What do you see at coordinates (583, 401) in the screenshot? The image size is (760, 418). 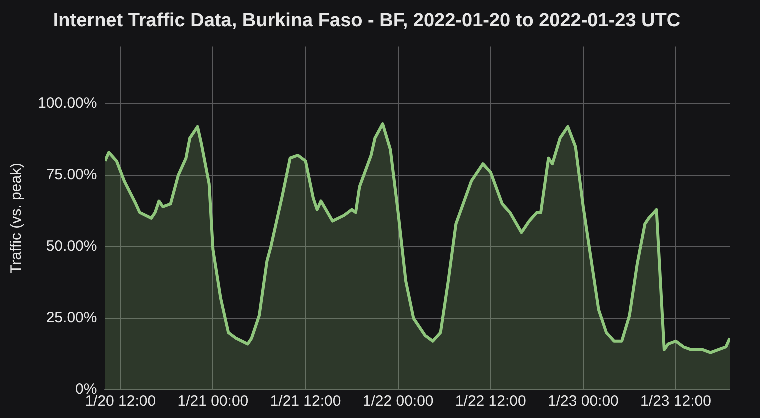 I see `x-tick-label: 1/23 00:00` at bounding box center [583, 401].